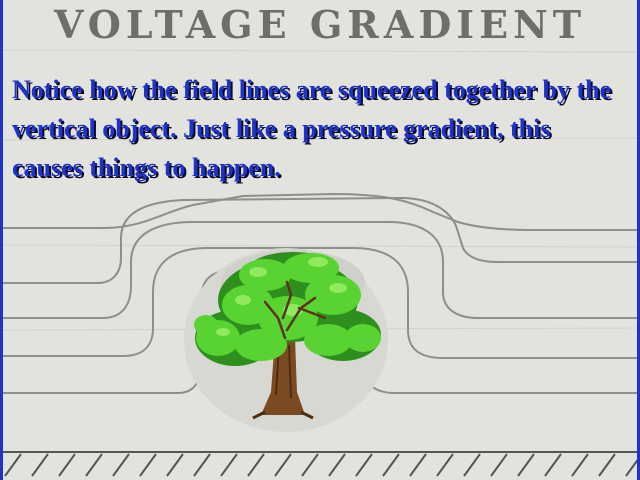  What do you see at coordinates (320, 24) in the screenshot?
I see `slide-title: VOLTAGE GRADIENT` at bounding box center [320, 24].